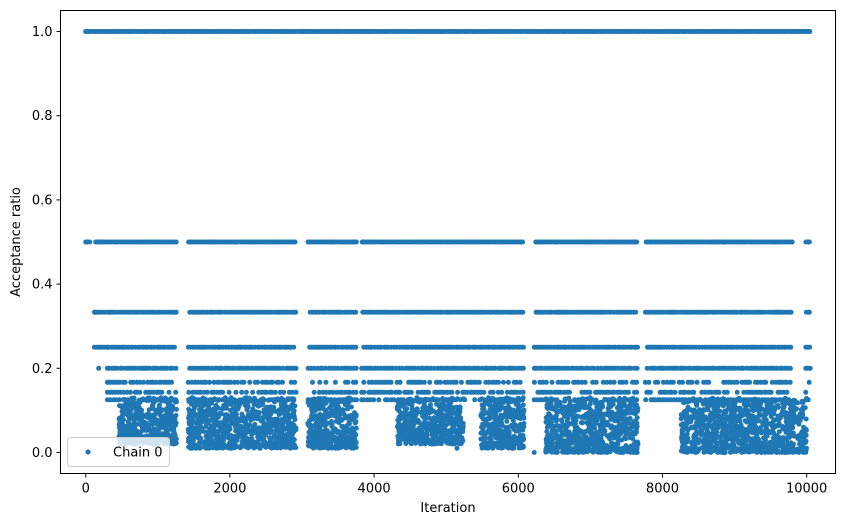  Describe the element at coordinates (493, 392) in the screenshot. I see `data-point-1953` at that location.